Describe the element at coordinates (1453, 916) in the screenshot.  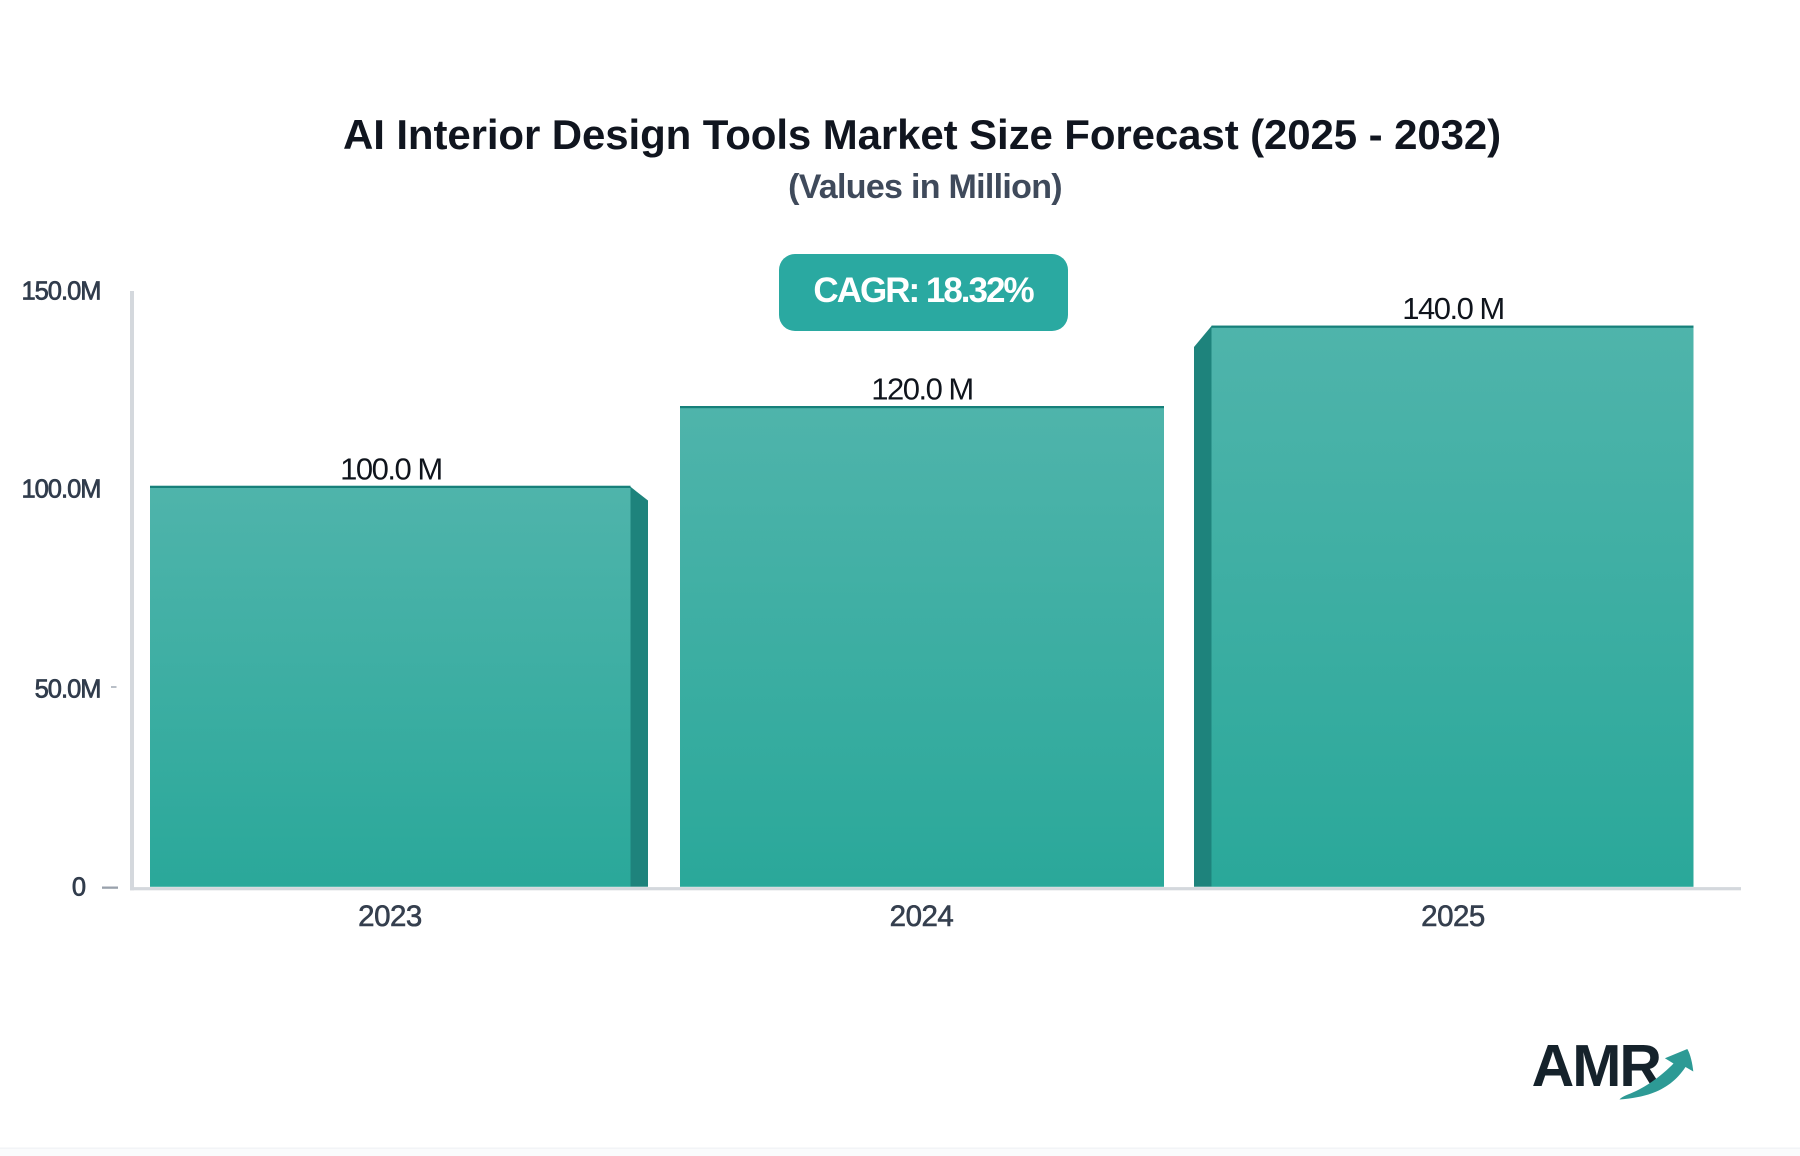
I see `svg-text: 2025` at that location.